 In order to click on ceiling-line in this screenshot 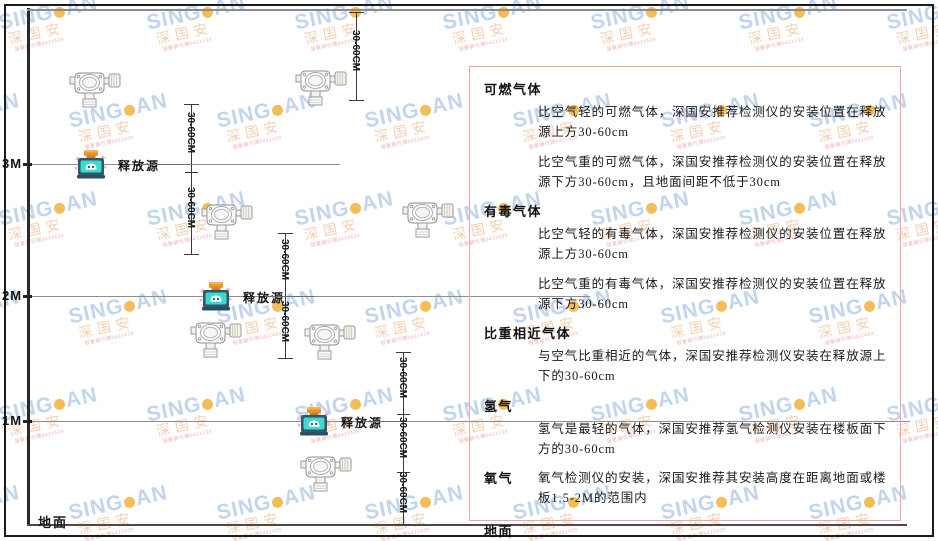, I will do `click(467, 10)`.